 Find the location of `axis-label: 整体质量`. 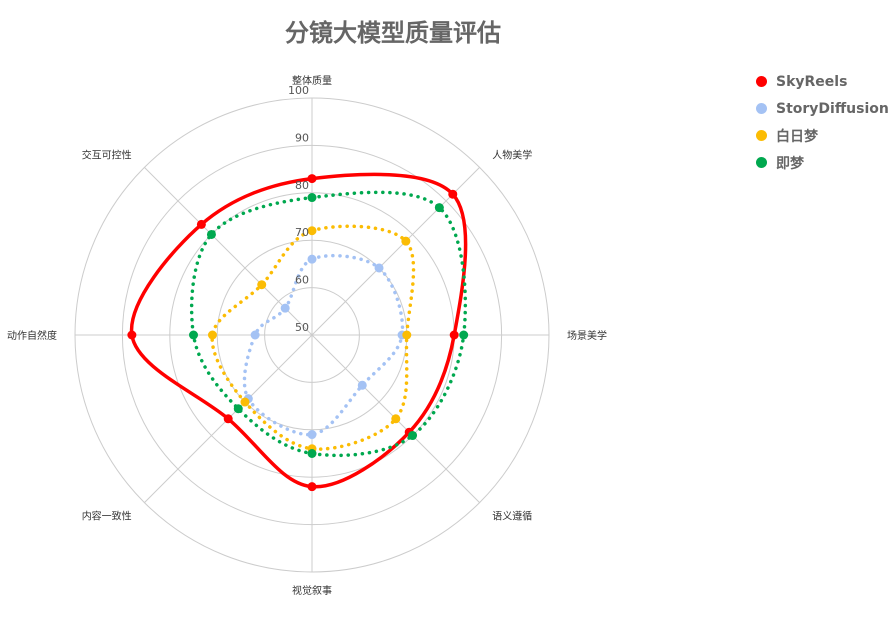

axis-label: 整体质量 is located at coordinates (312, 80).